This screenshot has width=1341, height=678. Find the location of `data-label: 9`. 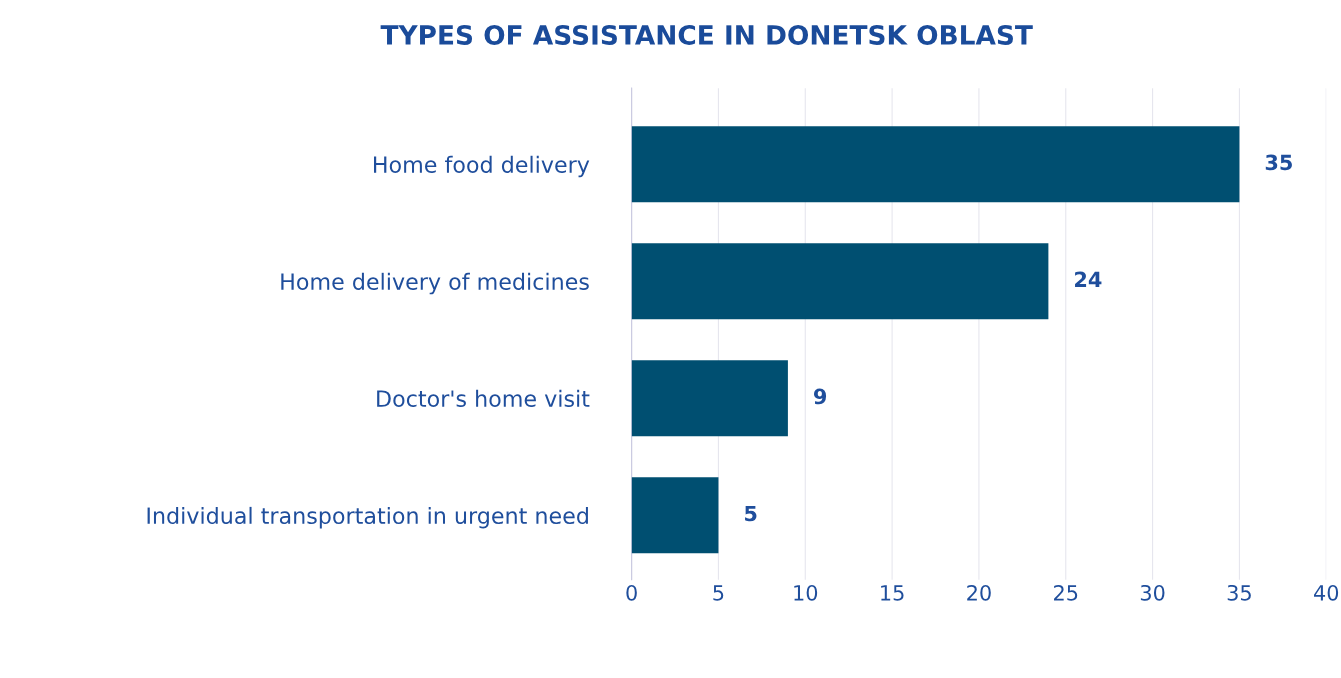

data-label: 9 is located at coordinates (820, 396).